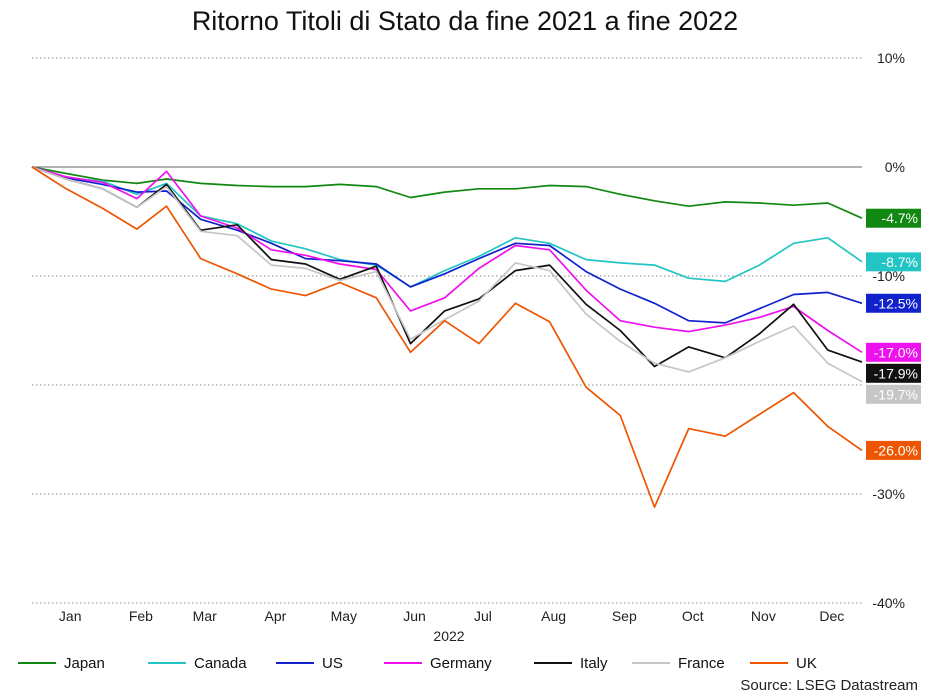 The width and height of the screenshot is (930, 698). I want to click on legend: Japan Canada US Germany Italy France UK, so click(434, 663).